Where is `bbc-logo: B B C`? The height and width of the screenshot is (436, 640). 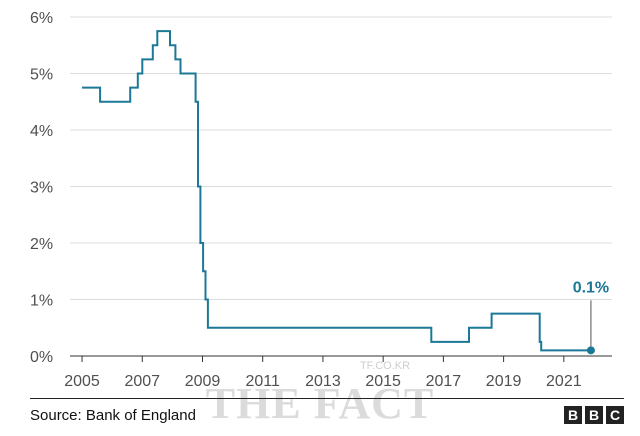 bbc-logo: B B C is located at coordinates (594, 414).